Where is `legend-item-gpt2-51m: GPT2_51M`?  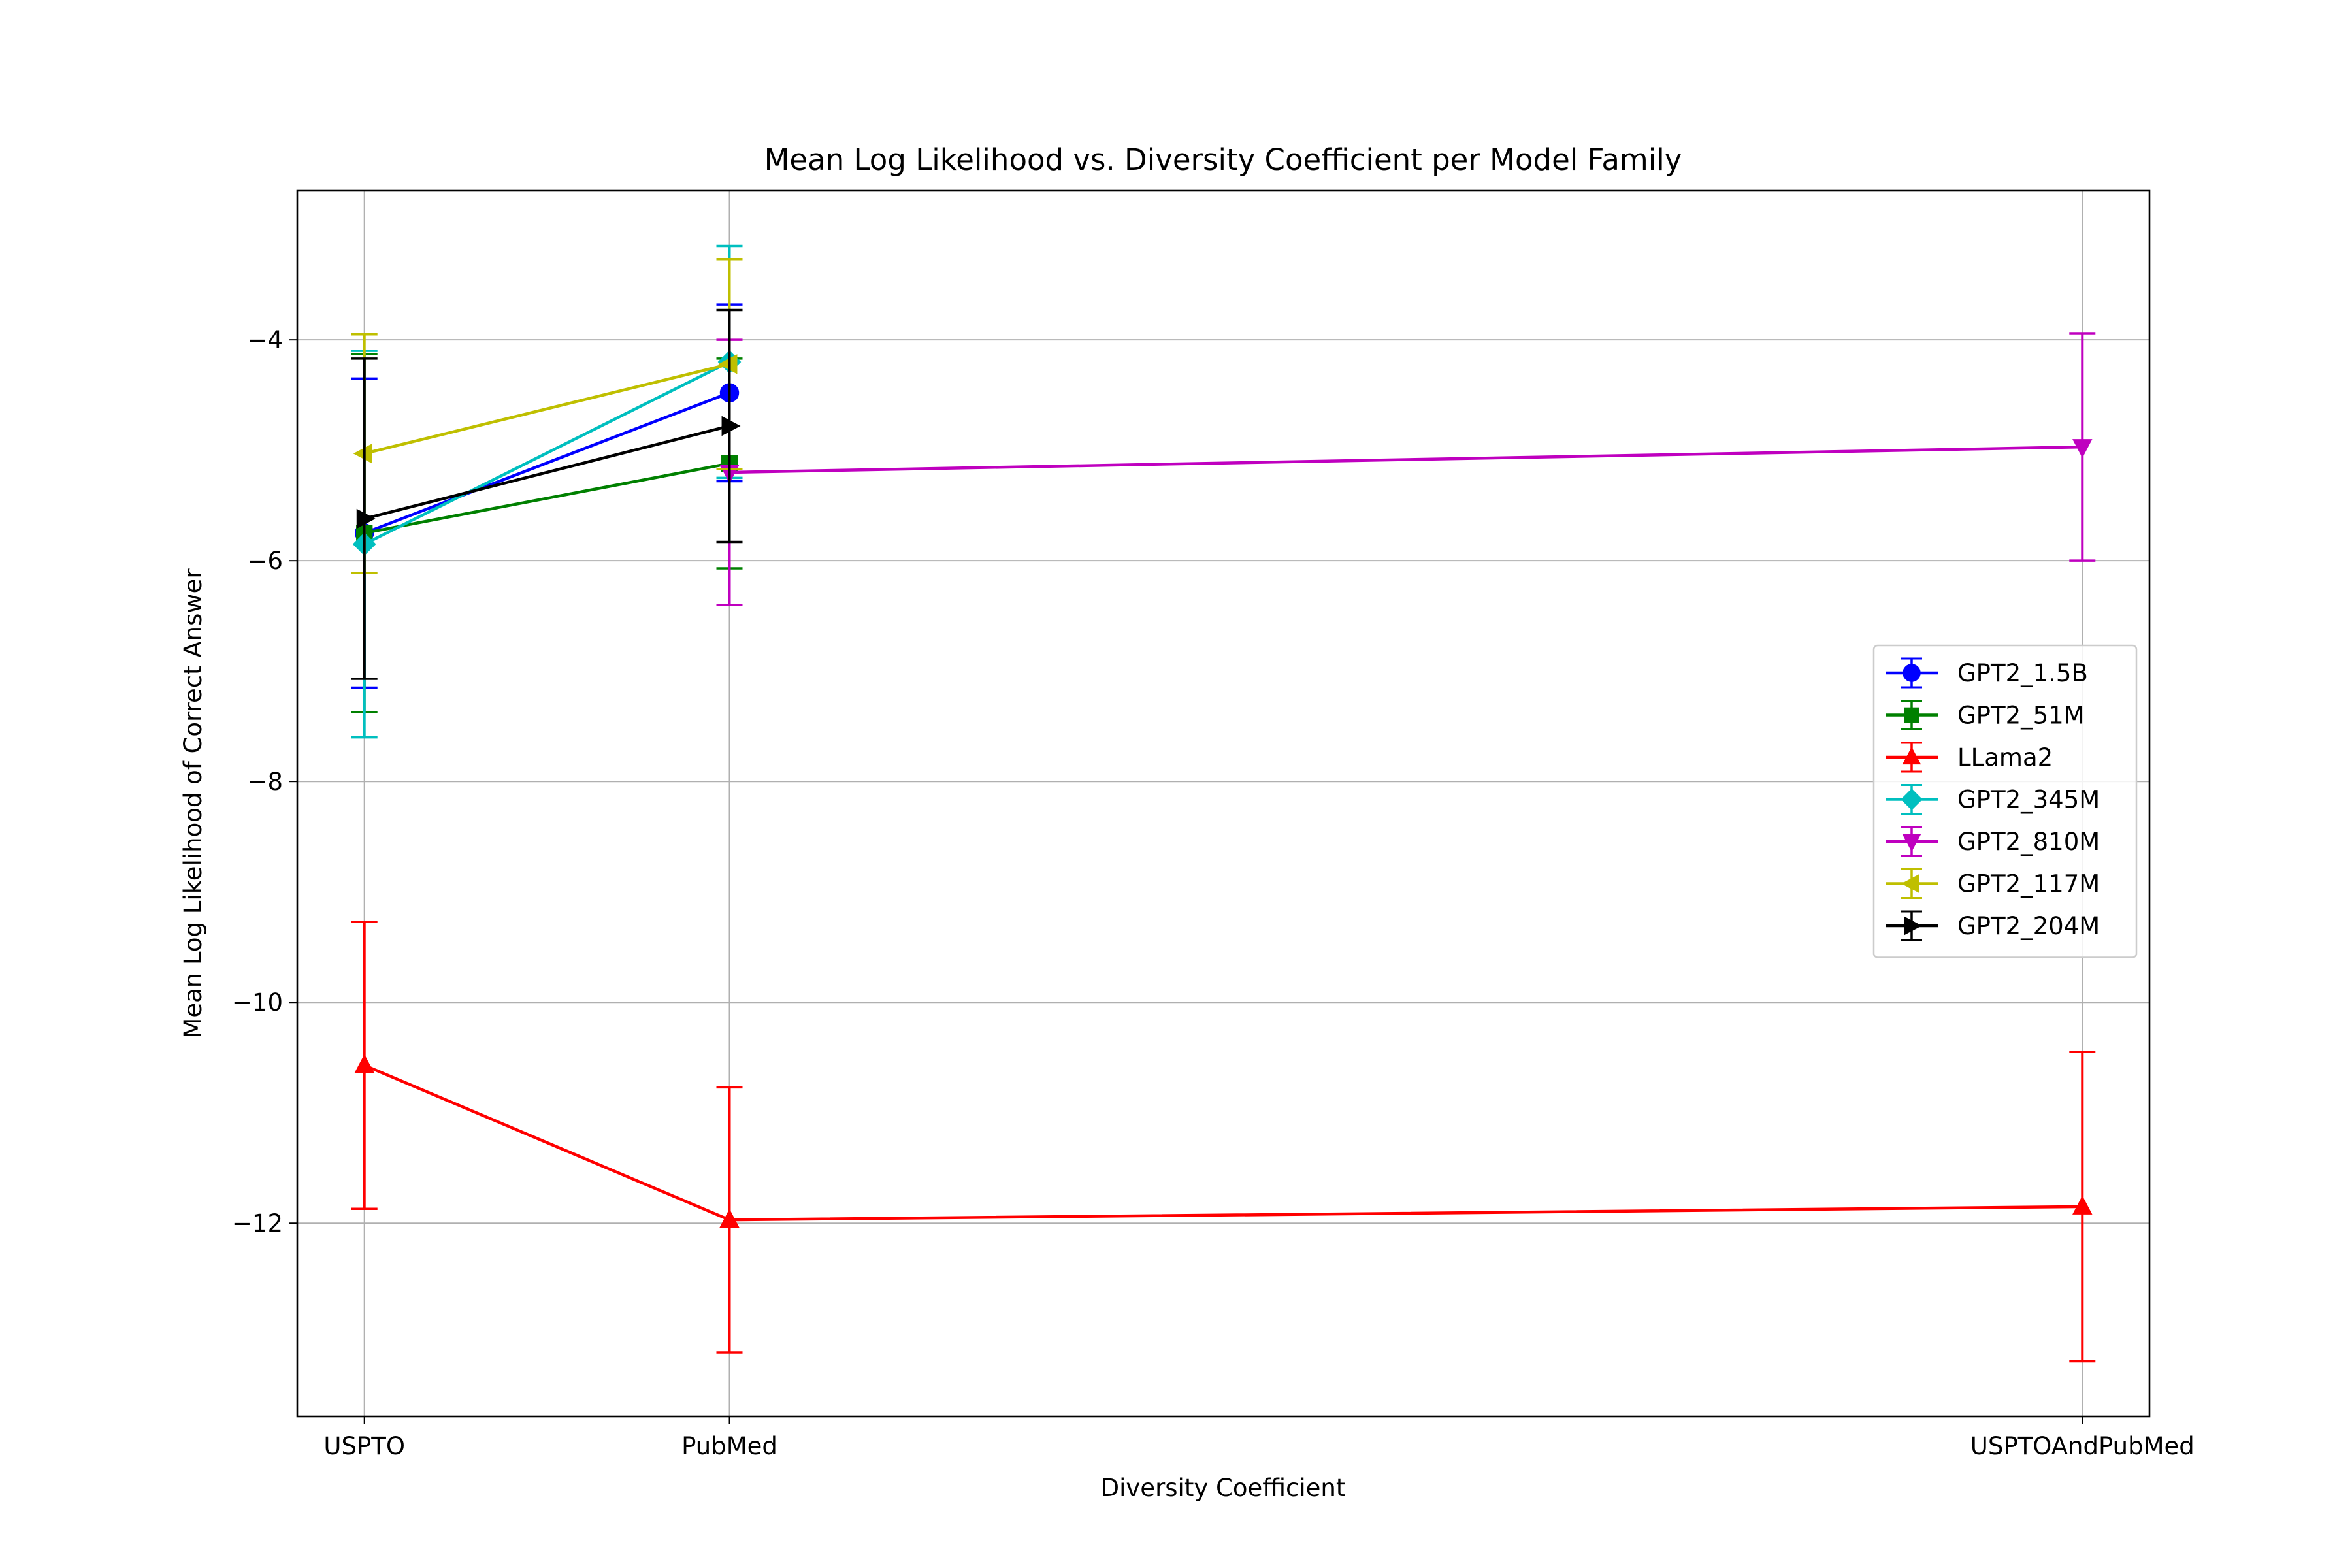
legend-item-gpt2-51m: GPT2_51M is located at coordinates (1985, 715).